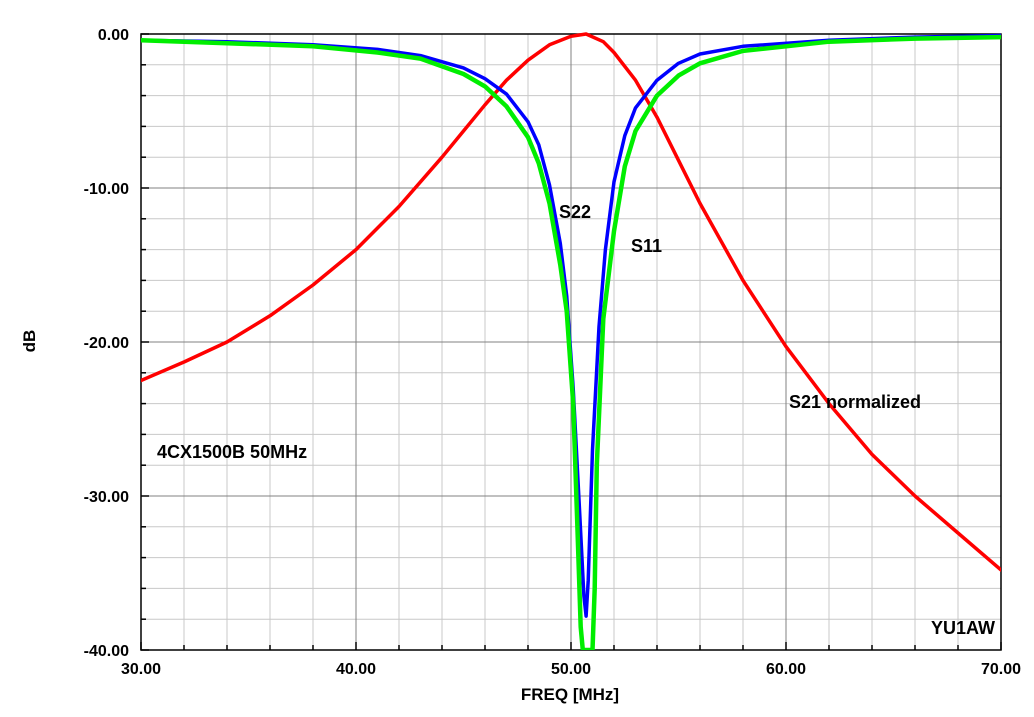  Describe the element at coordinates (571, 669) in the screenshot. I see `x-tick-label: 50.00` at that location.